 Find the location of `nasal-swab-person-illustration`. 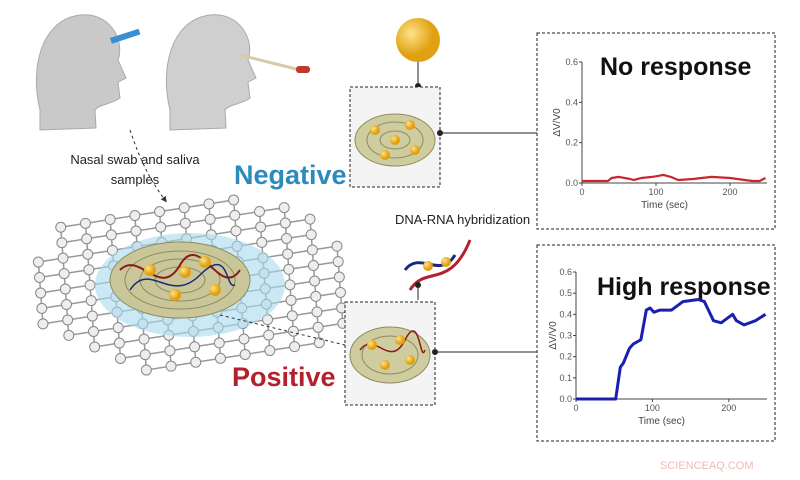

nasal-swab-person-illustration is located at coordinates (237, 72).